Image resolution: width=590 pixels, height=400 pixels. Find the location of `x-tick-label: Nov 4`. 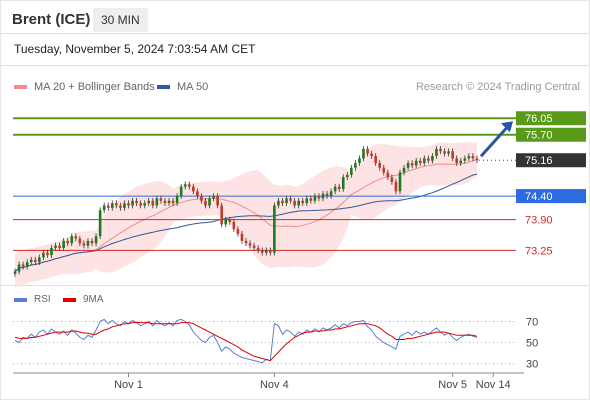

x-tick-label: Nov 4 is located at coordinates (274, 385).